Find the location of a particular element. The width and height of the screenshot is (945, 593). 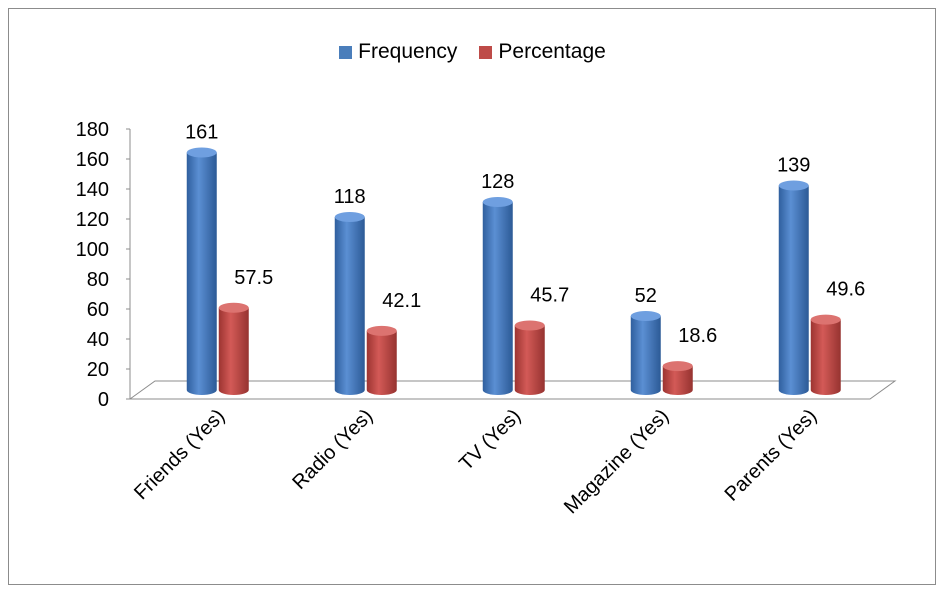

data-label-frequency: 128 is located at coordinates (497, 182).